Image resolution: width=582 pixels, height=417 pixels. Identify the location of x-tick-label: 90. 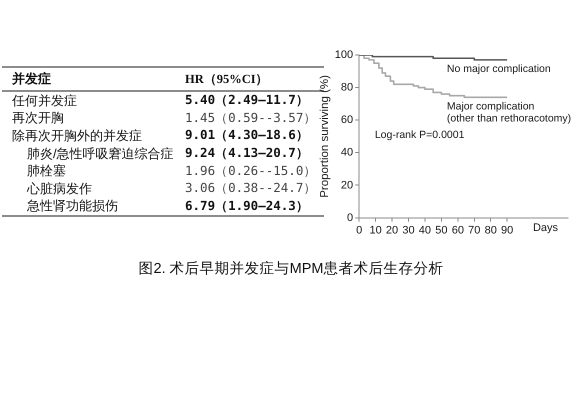
(507, 230).